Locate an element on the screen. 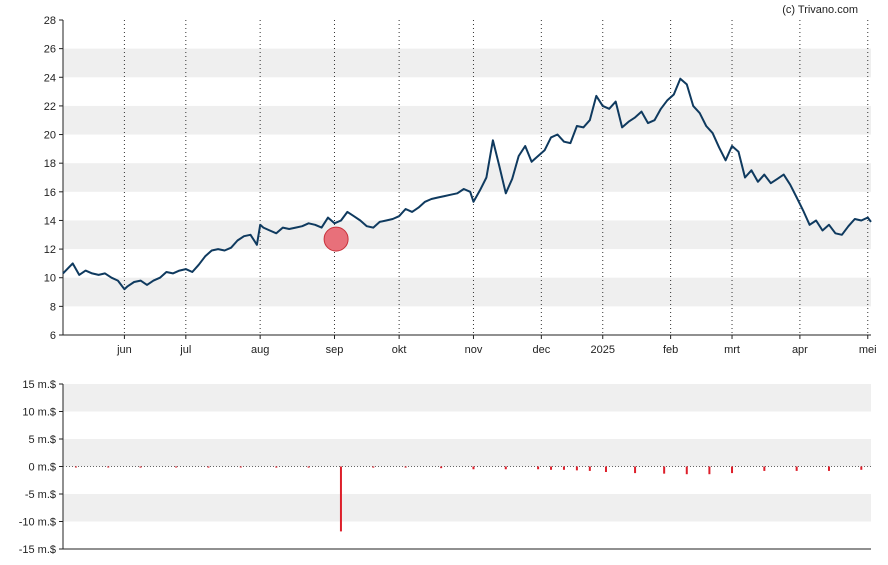 This screenshot has width=888, height=565. price-y-tick-label: 28 is located at coordinates (50, 21).